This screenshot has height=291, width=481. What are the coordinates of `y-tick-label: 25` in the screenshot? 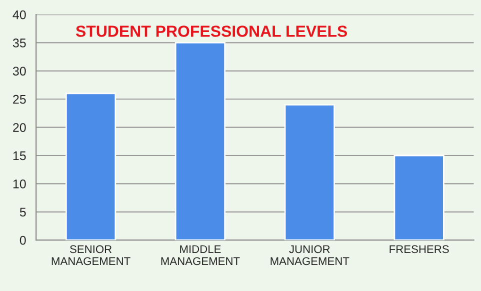 It's located at (19, 99).